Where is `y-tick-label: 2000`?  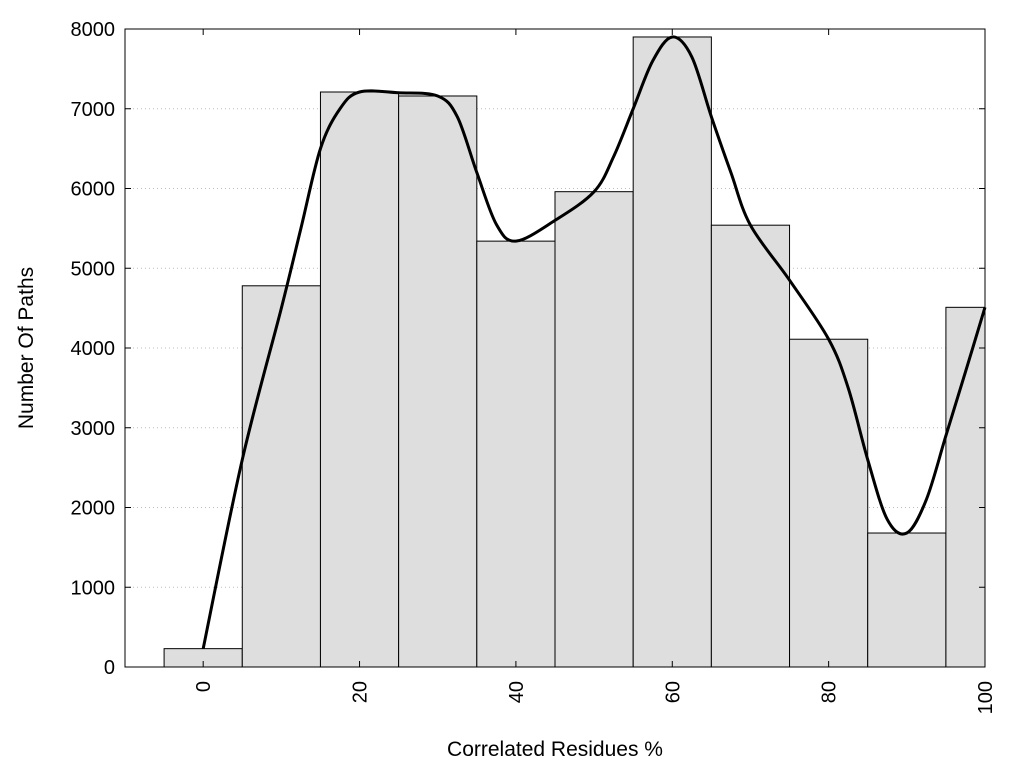
y-tick-label: 2000 is located at coordinates (93, 509).